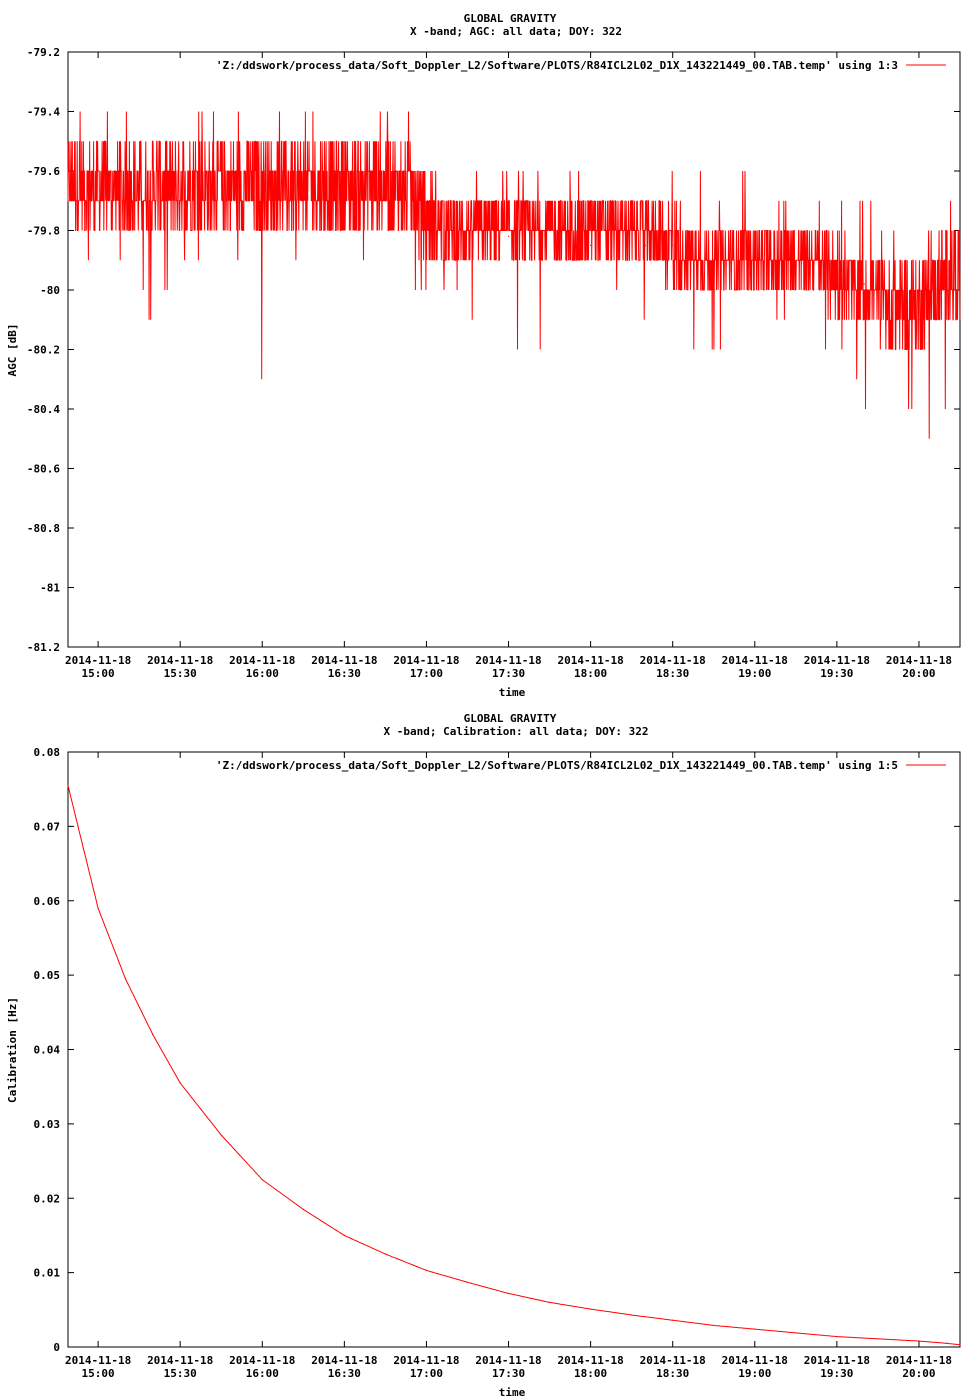 The width and height of the screenshot is (980, 1400). What do you see at coordinates (43, 647) in the screenshot?
I see `y-tick-label: -81.2` at bounding box center [43, 647].